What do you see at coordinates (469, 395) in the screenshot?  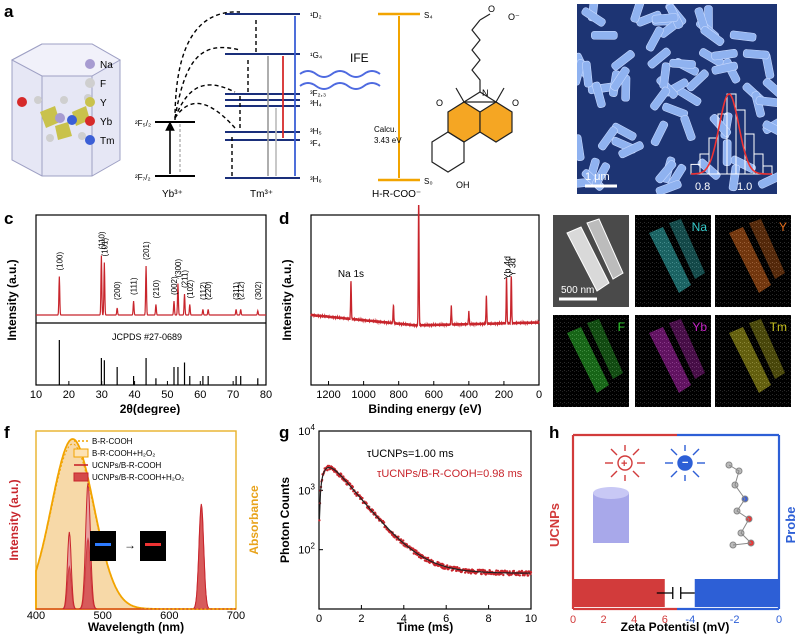 I see `d-tick-label: 400` at bounding box center [469, 395].